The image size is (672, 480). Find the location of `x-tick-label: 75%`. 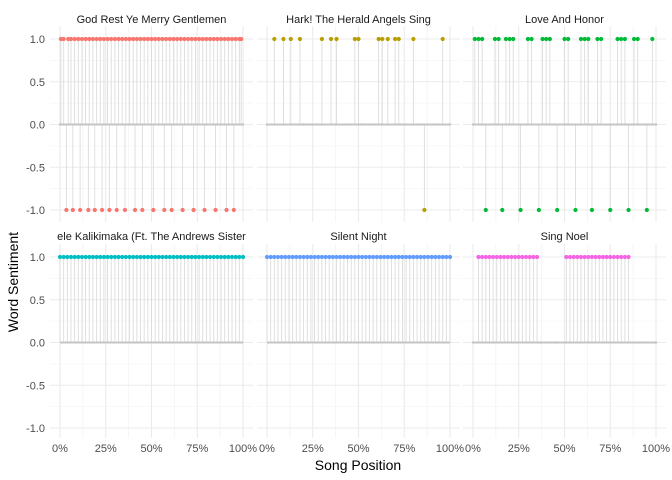

x-tick-label: 75% is located at coordinates (610, 449).